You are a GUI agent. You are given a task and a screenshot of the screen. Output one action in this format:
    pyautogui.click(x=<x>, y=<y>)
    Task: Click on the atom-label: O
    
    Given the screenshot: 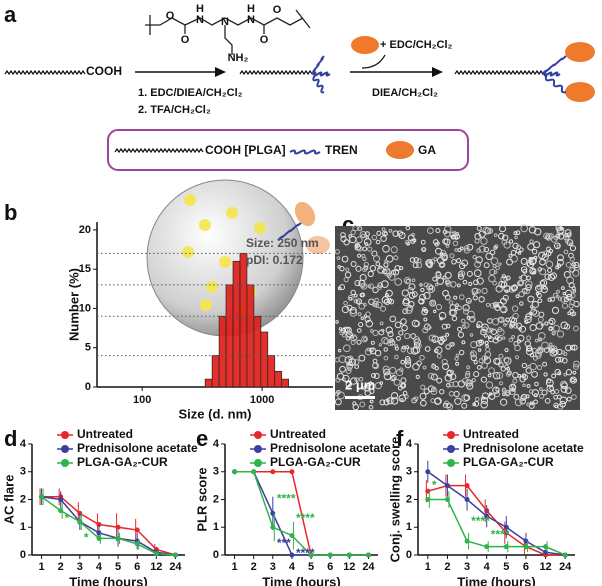 What is the action you would take?
    pyautogui.click(x=170, y=16)
    